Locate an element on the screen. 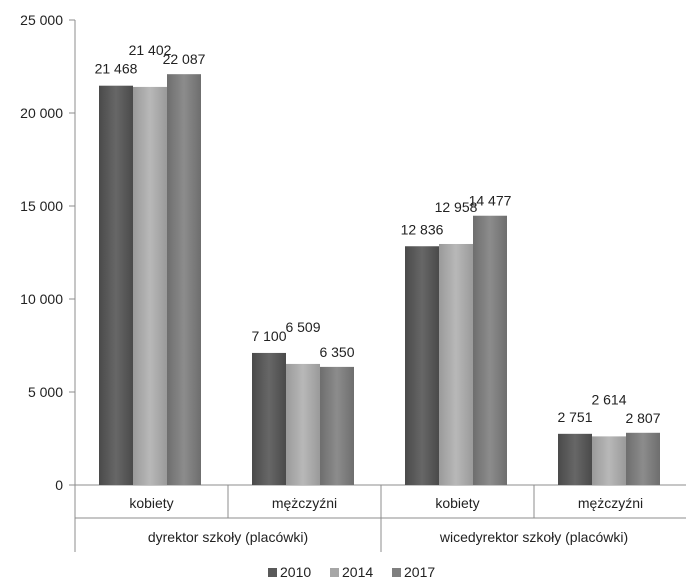 This screenshot has height=585, width=686. y-tick-label: 0 is located at coordinates (59, 485).